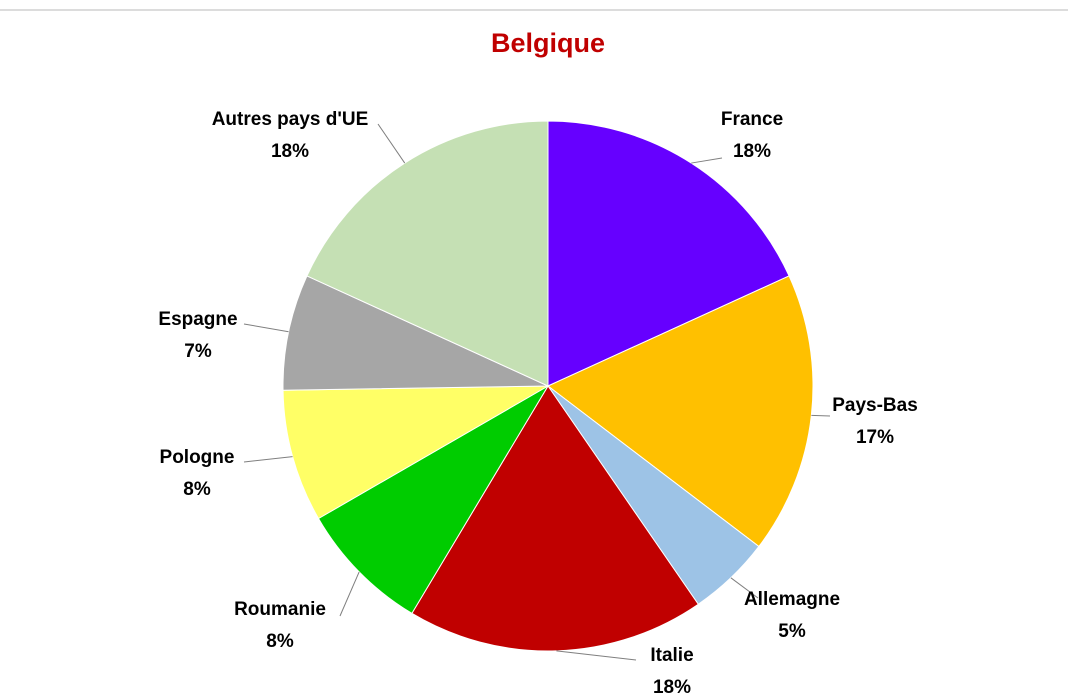 The height and width of the screenshot is (696, 1068). What do you see at coordinates (752, 119) in the screenshot?
I see `slice-label: France` at bounding box center [752, 119].